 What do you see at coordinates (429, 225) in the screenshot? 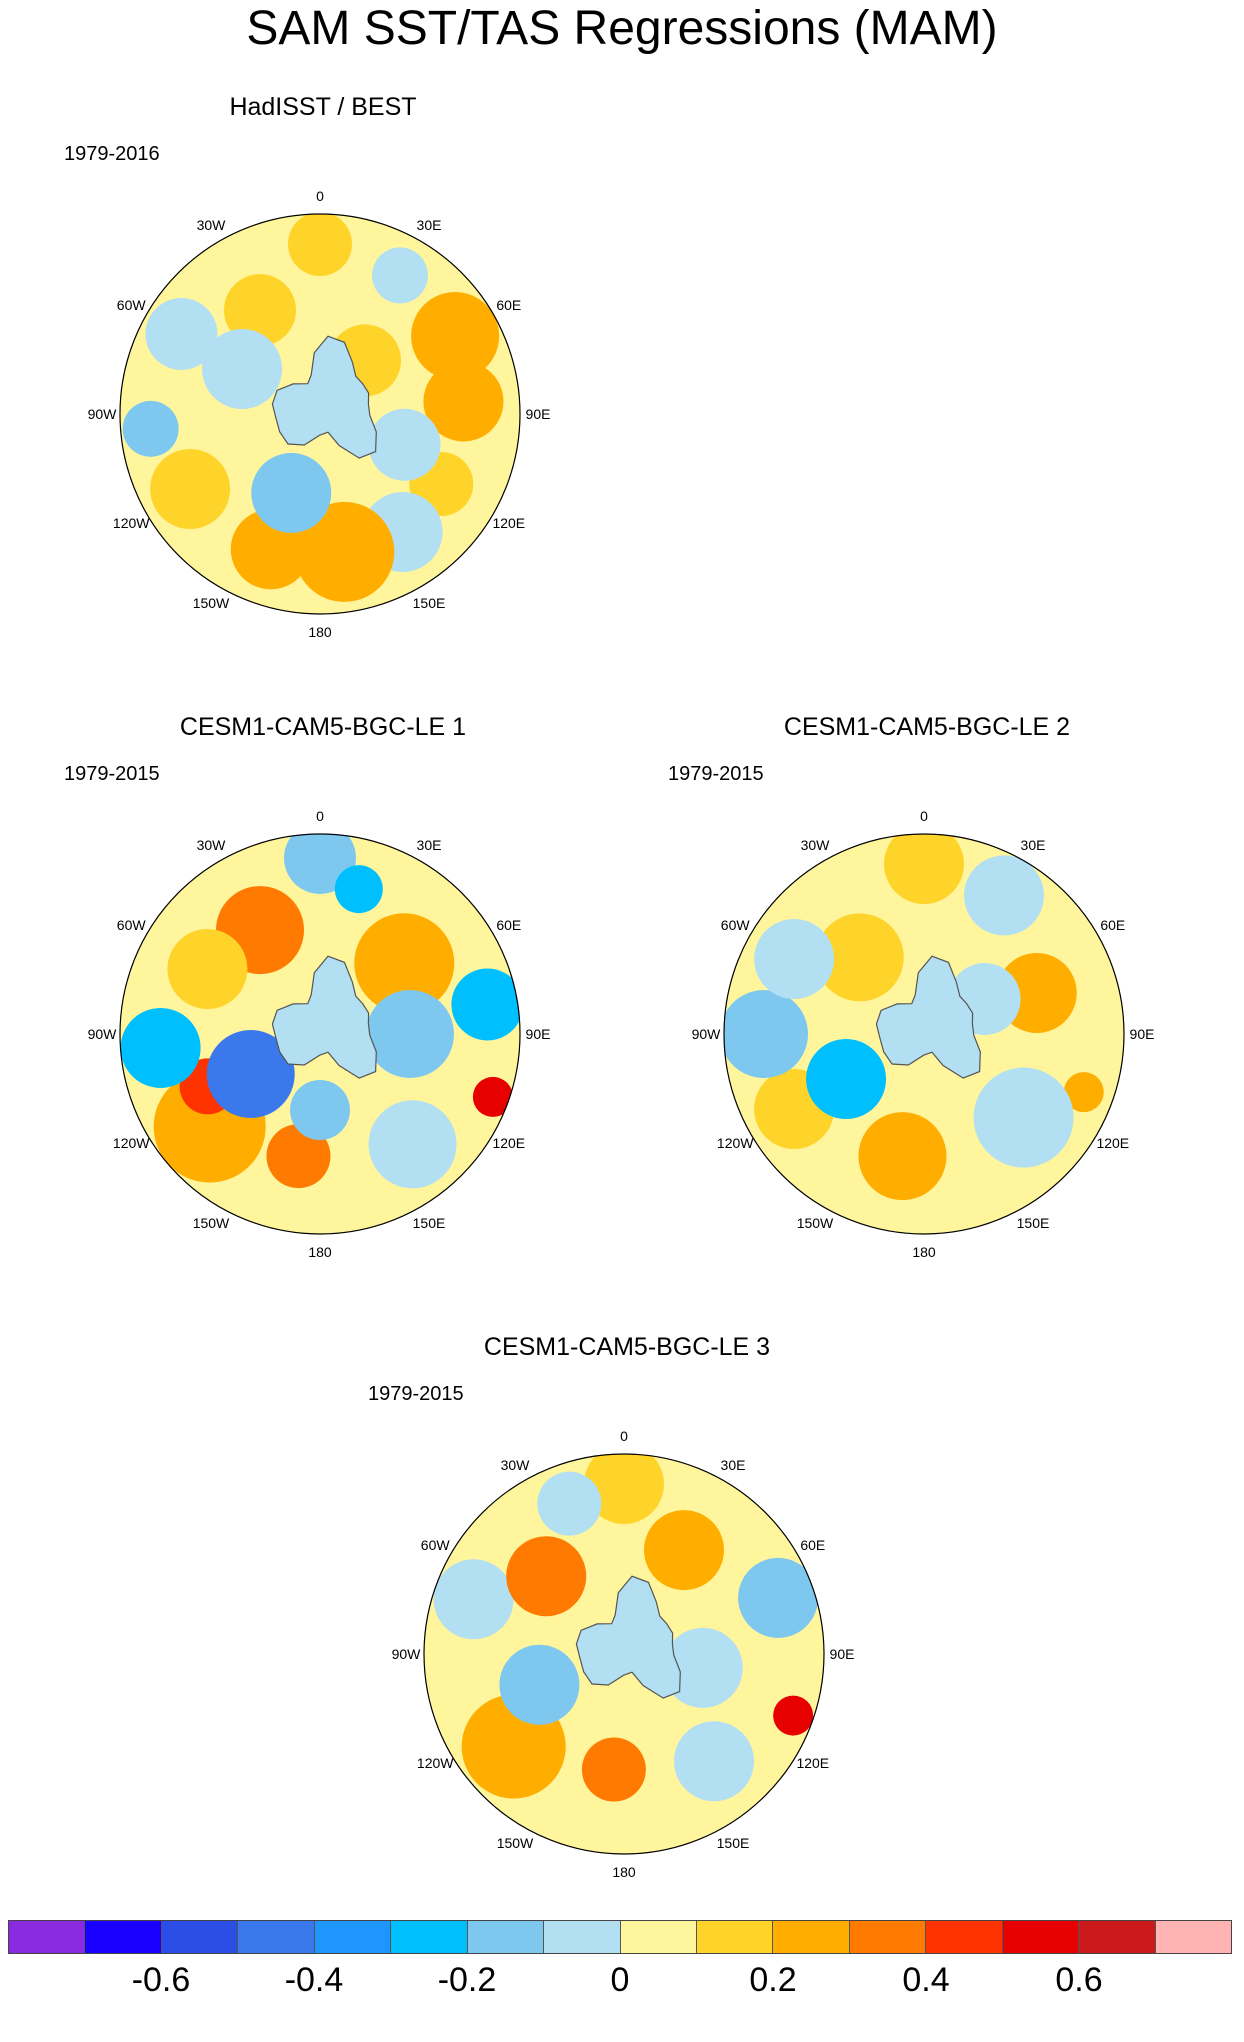
I see `longitude-label: 30E` at bounding box center [429, 225].